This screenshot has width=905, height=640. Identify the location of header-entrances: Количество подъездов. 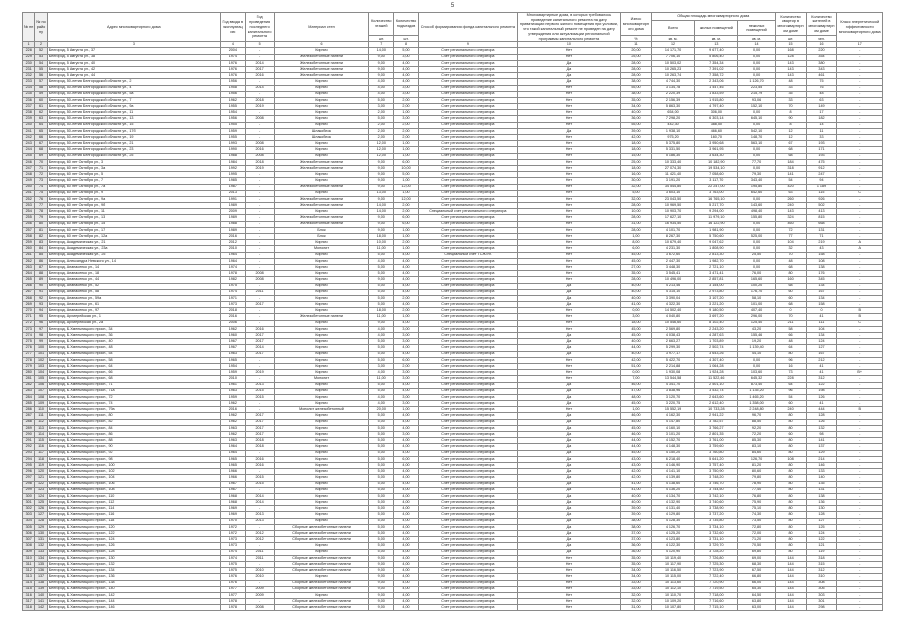
(406, 24).